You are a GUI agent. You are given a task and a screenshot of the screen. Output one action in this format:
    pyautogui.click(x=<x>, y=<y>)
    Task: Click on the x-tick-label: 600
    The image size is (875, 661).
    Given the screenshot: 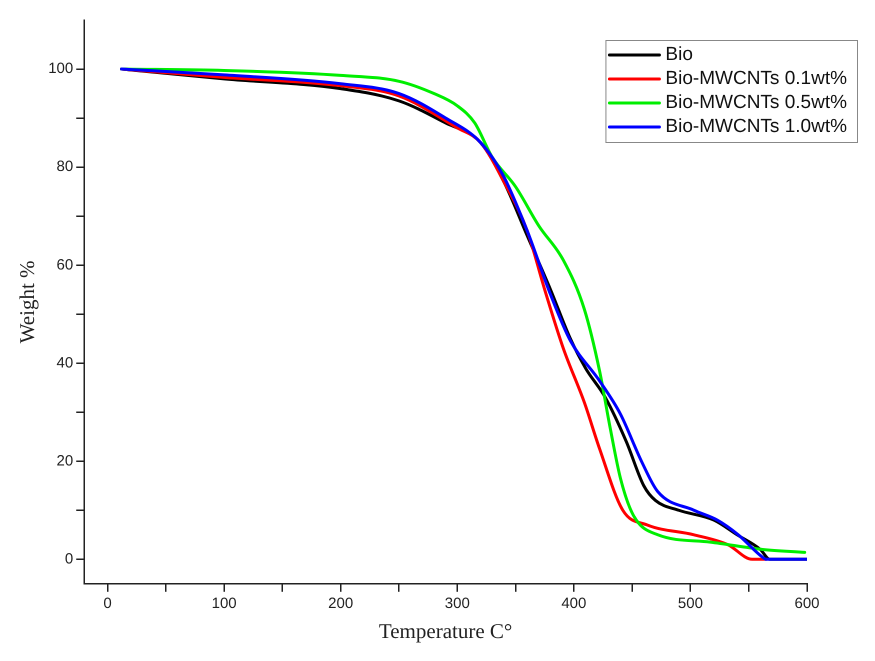 What is the action you would take?
    pyautogui.click(x=807, y=603)
    